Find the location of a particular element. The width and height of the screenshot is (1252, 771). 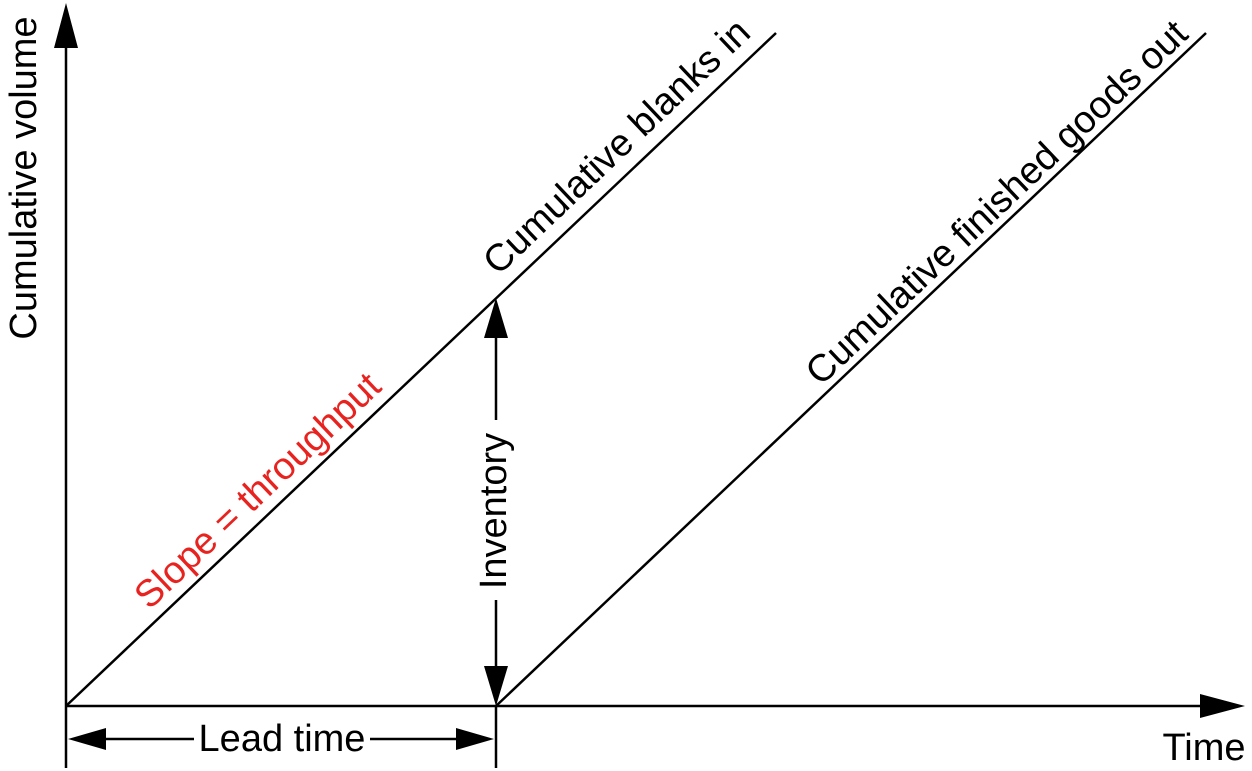

slope-label: Slope = throughput is located at coordinates (258, 491).